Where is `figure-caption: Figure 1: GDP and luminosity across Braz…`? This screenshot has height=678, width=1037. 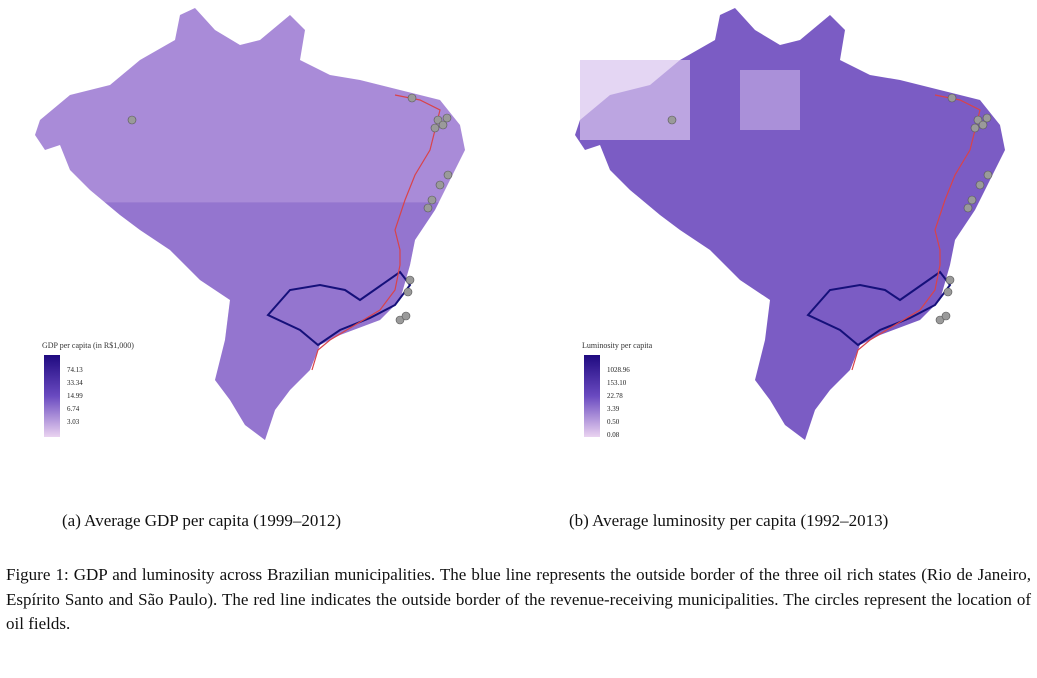
figure-caption: Figure 1: GDP and luminosity across Braz… is located at coordinates (518, 599).